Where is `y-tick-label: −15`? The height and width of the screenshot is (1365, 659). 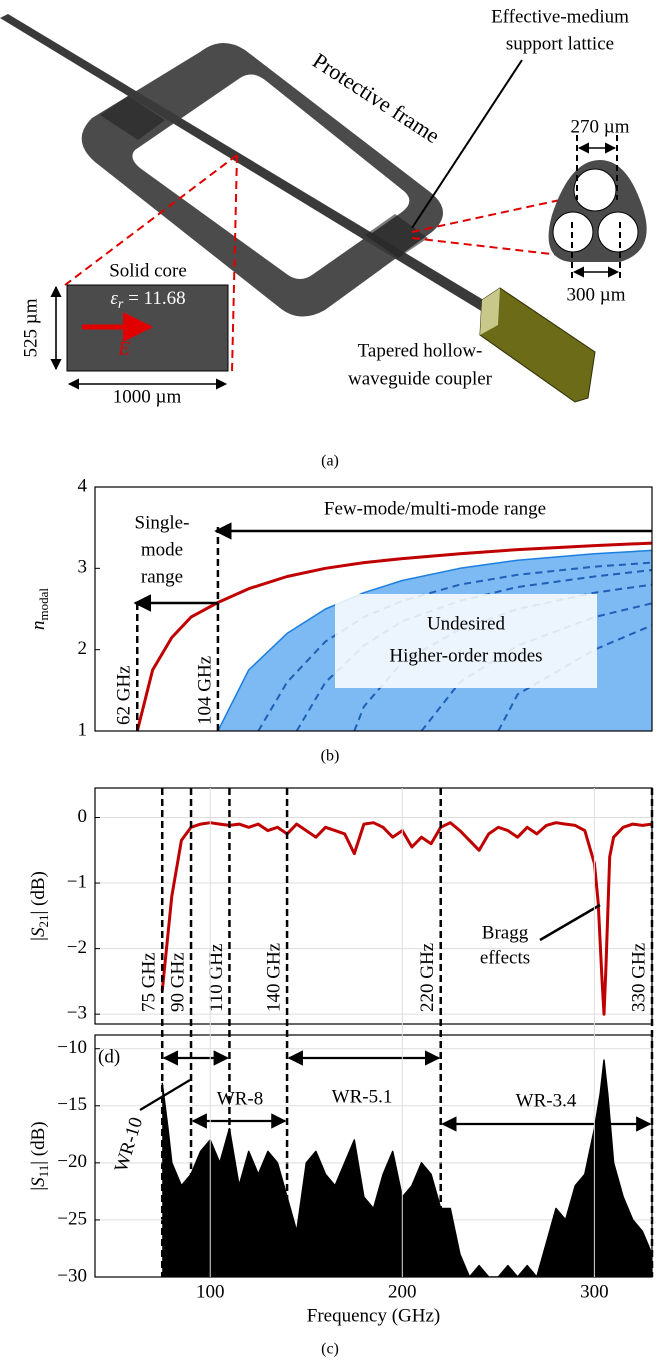 y-tick-label: −15 is located at coordinates (72, 1104).